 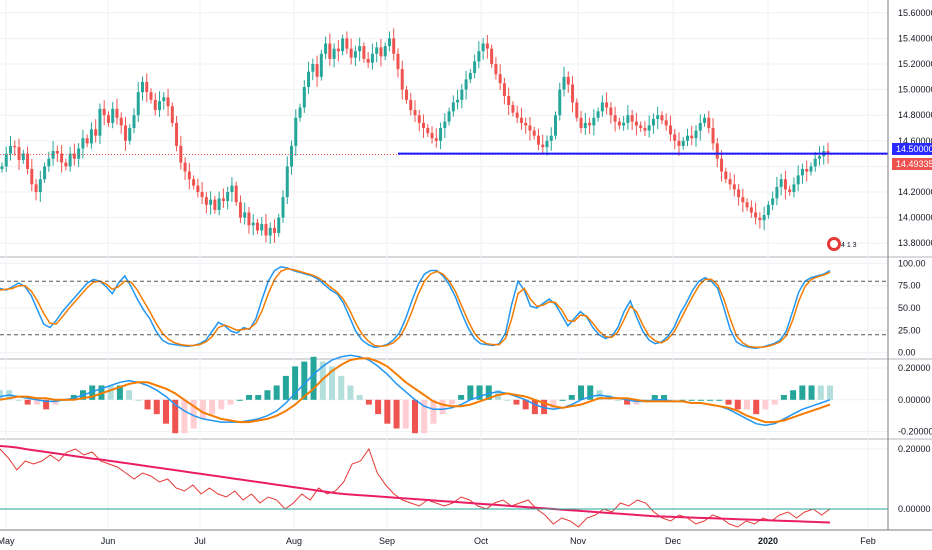 I want to click on time-axis: May Jun Jul Aug Sep Oct Nov Dec 2020 Feb, so click(x=466, y=537).